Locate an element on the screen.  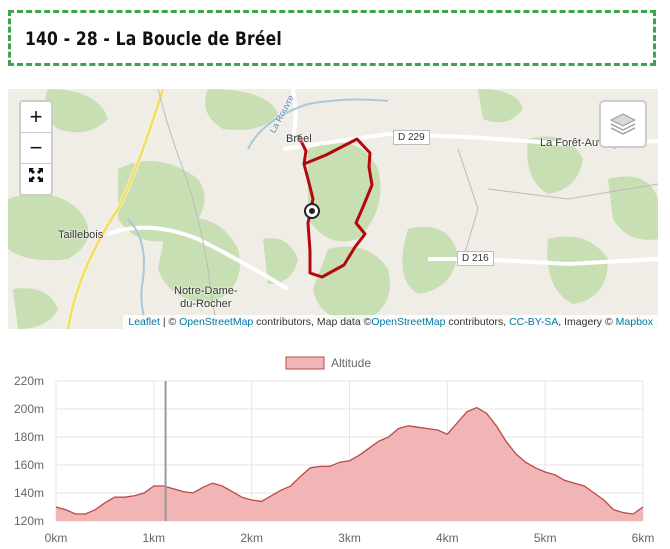
legend-swatch is located at coordinates (305, 363).